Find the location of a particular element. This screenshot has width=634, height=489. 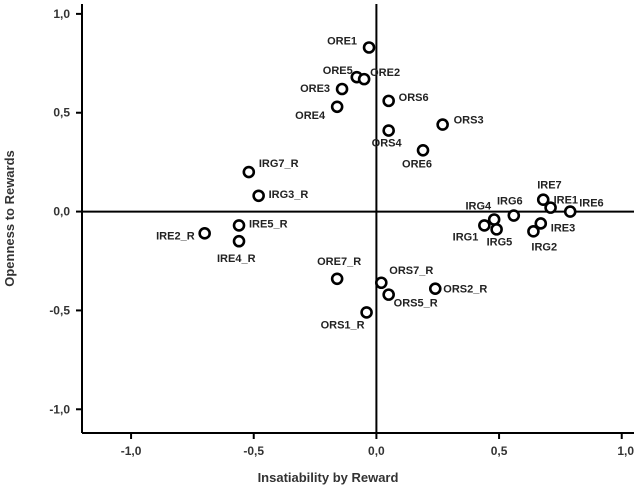

data-point-label: ORS6 is located at coordinates (414, 98).